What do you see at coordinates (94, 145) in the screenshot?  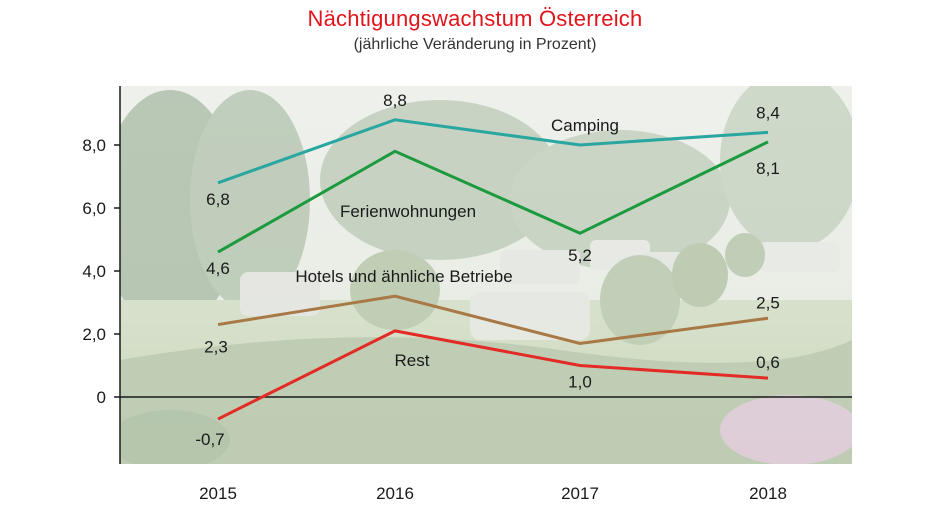 I see `y-tick-label: 8,0` at bounding box center [94, 145].